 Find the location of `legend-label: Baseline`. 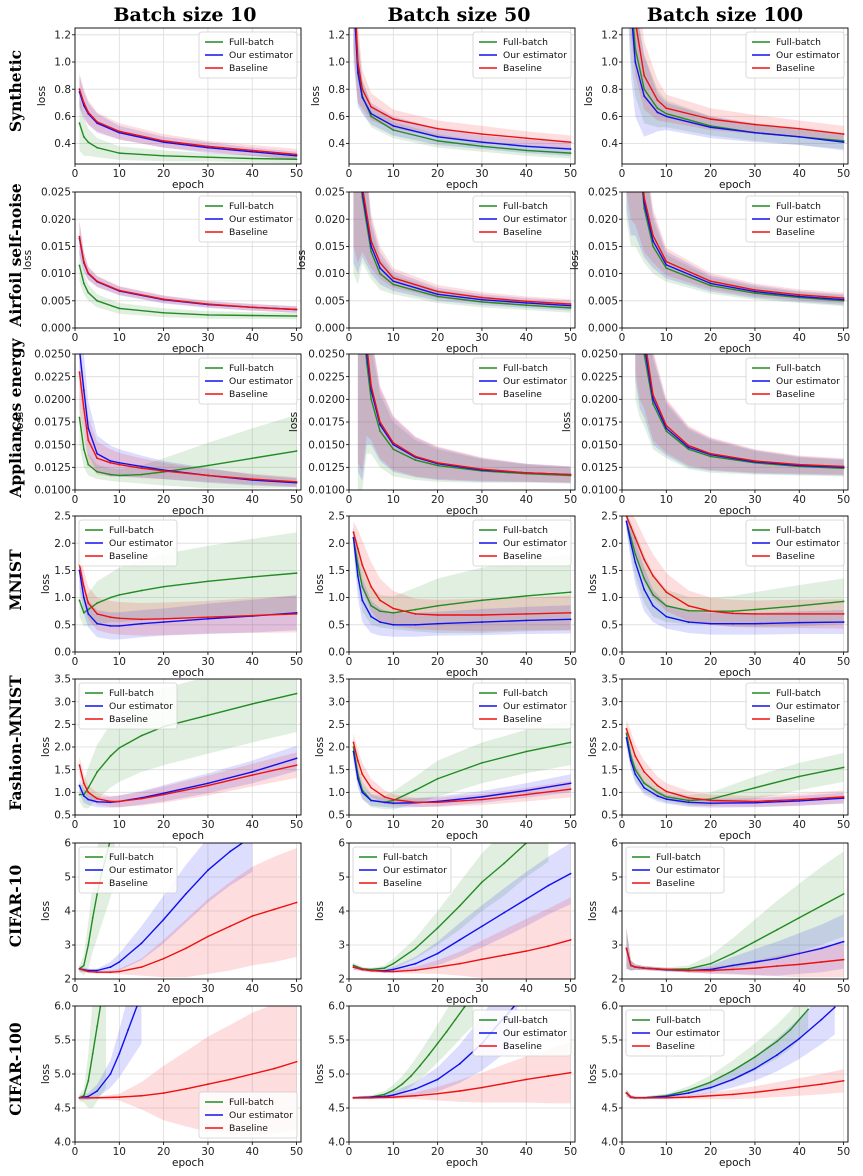

legend-label: Baseline is located at coordinates (248, 68).